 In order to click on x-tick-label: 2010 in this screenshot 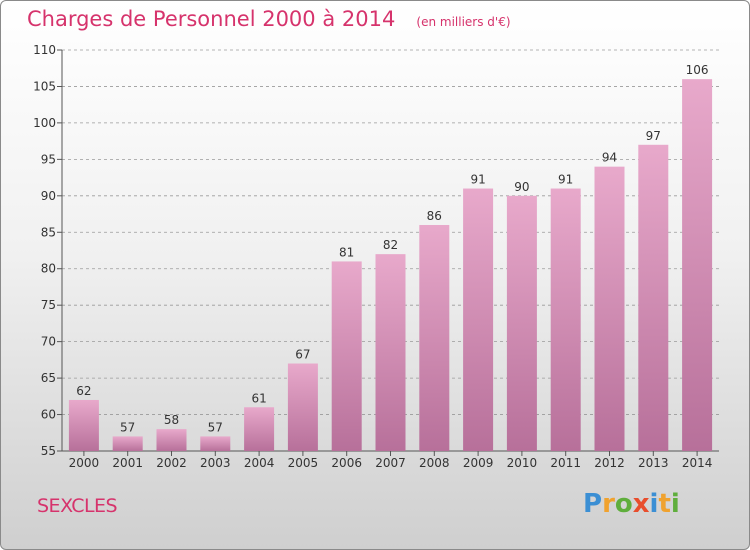, I will do `click(522, 463)`.